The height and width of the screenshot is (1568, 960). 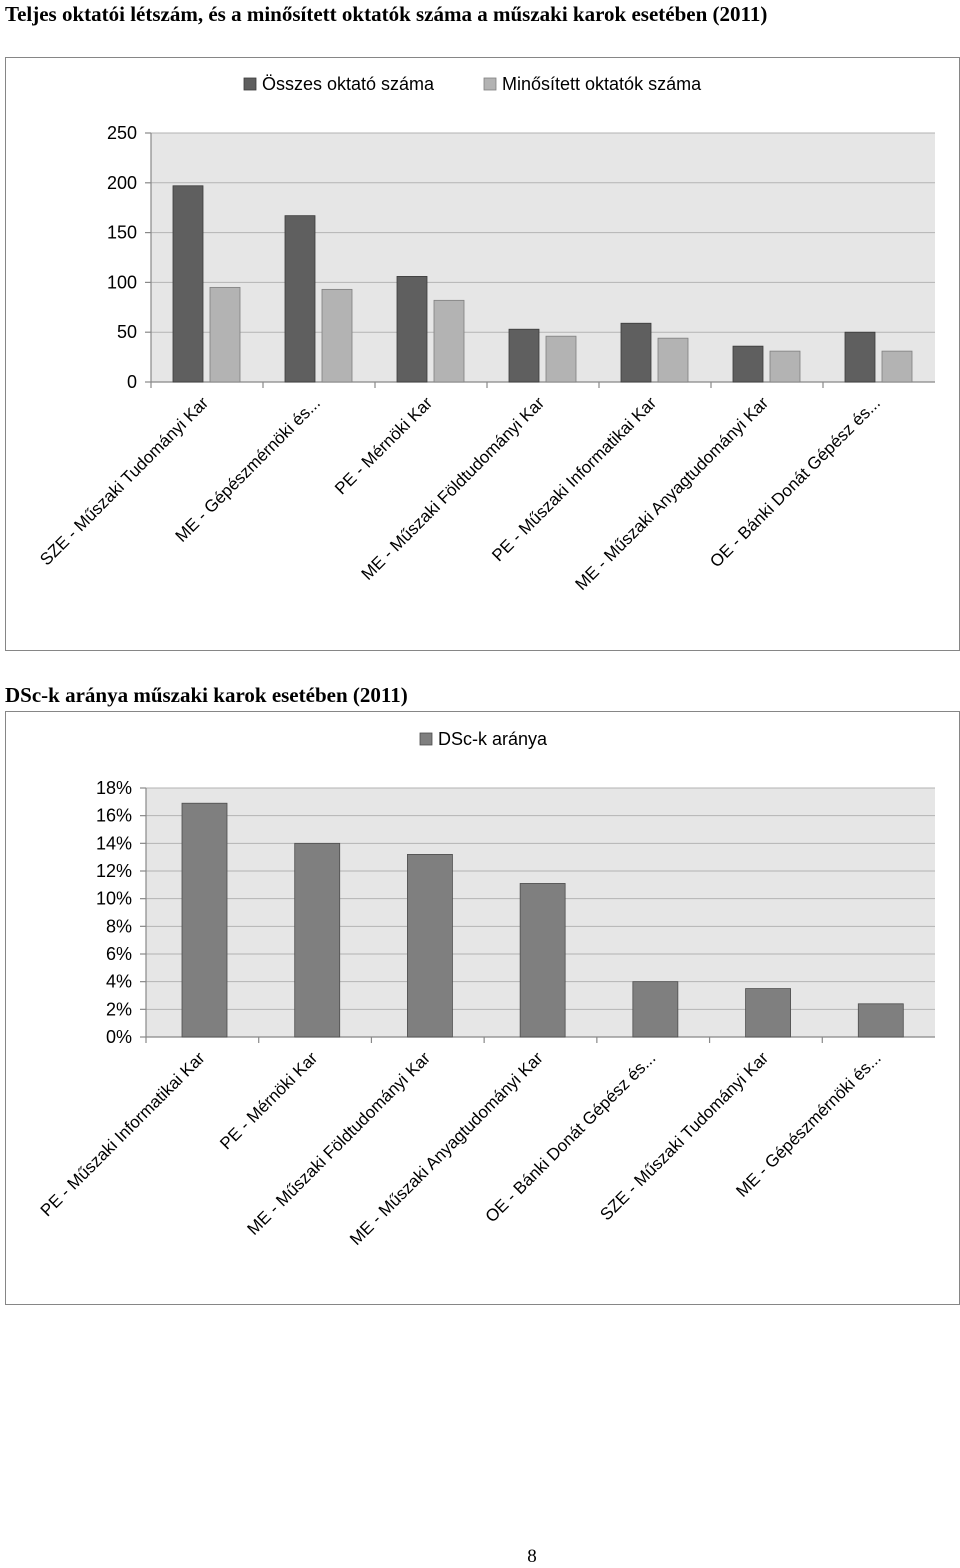 What do you see at coordinates (122, 133) in the screenshot?
I see `y-tick-label: 250` at bounding box center [122, 133].